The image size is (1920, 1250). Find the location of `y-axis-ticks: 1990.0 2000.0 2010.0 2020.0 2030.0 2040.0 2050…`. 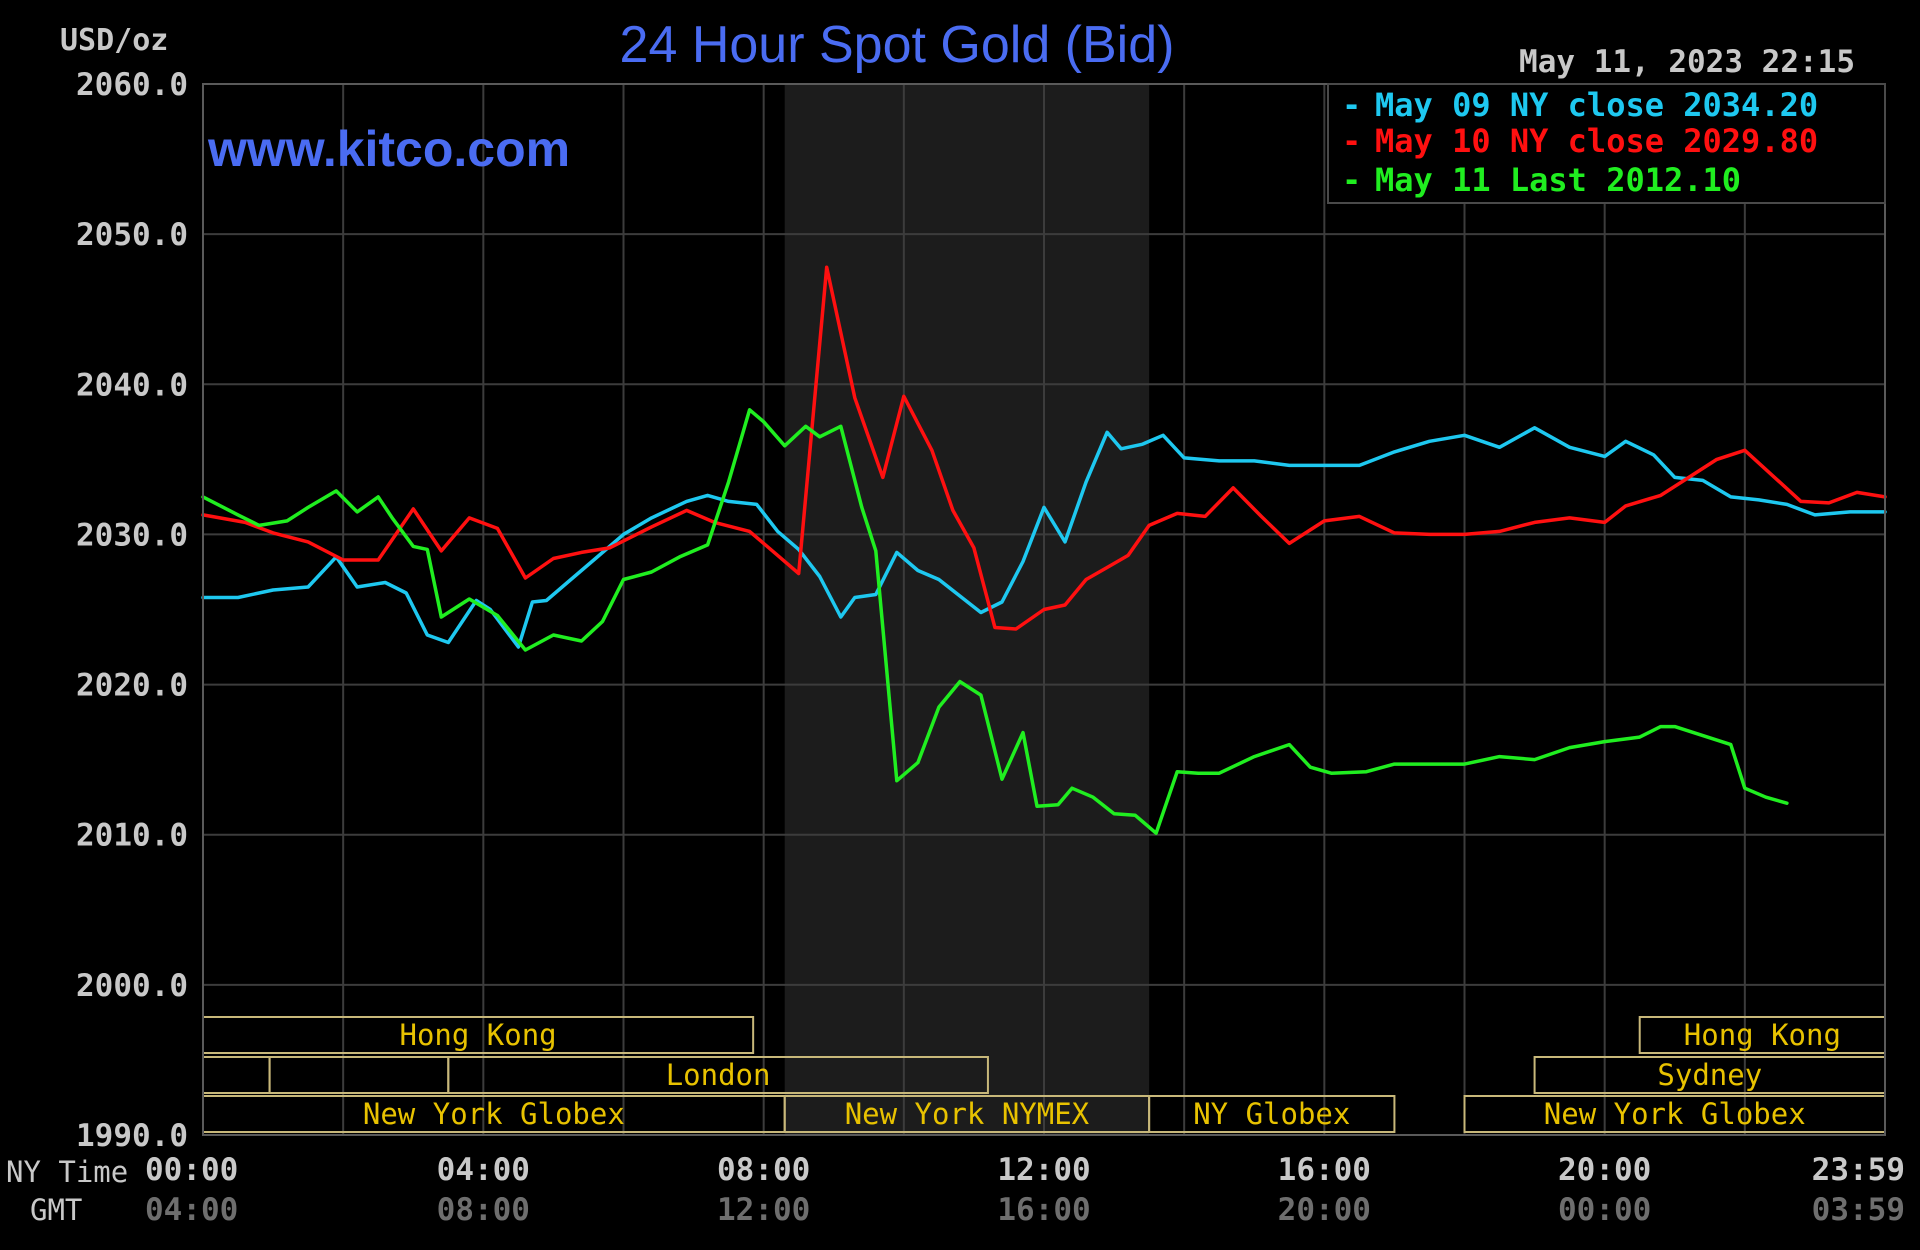

y-axis-ticks: 1990.0 2000.0 2010.0 2020.0 2030.0 2040.0 2050… is located at coordinates (132, 610).